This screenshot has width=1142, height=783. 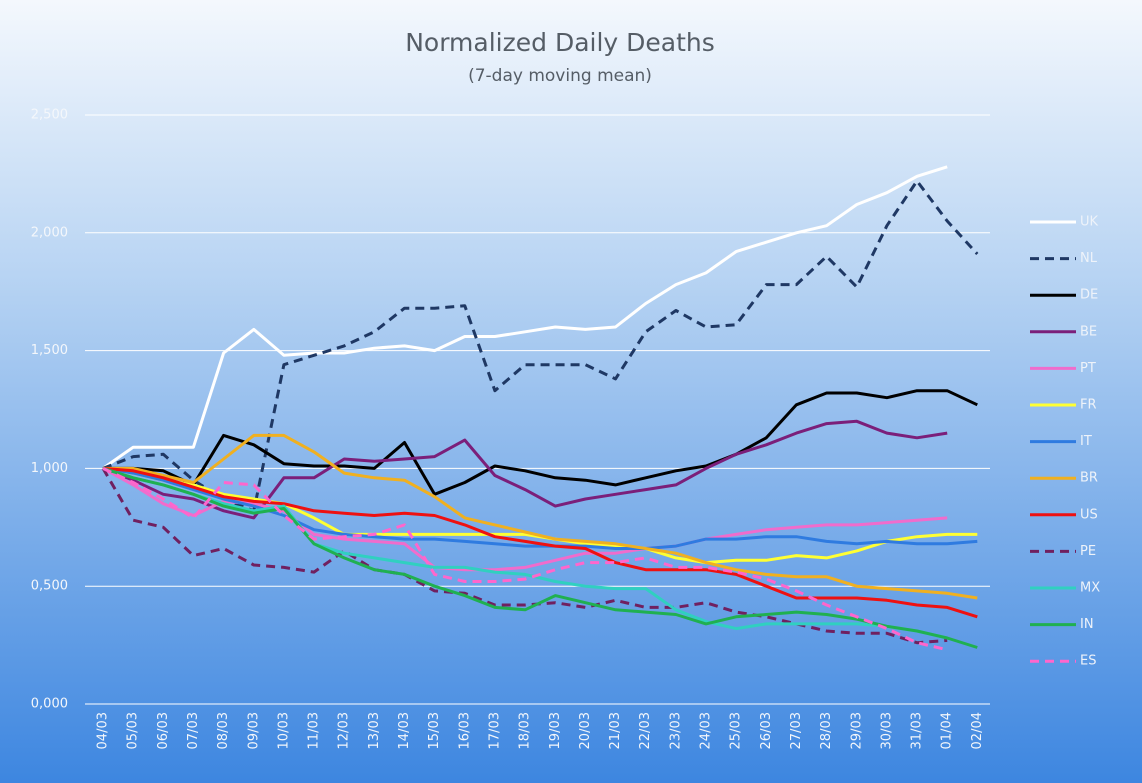 I want to click on legend-label: PE, so click(x=1088, y=551).